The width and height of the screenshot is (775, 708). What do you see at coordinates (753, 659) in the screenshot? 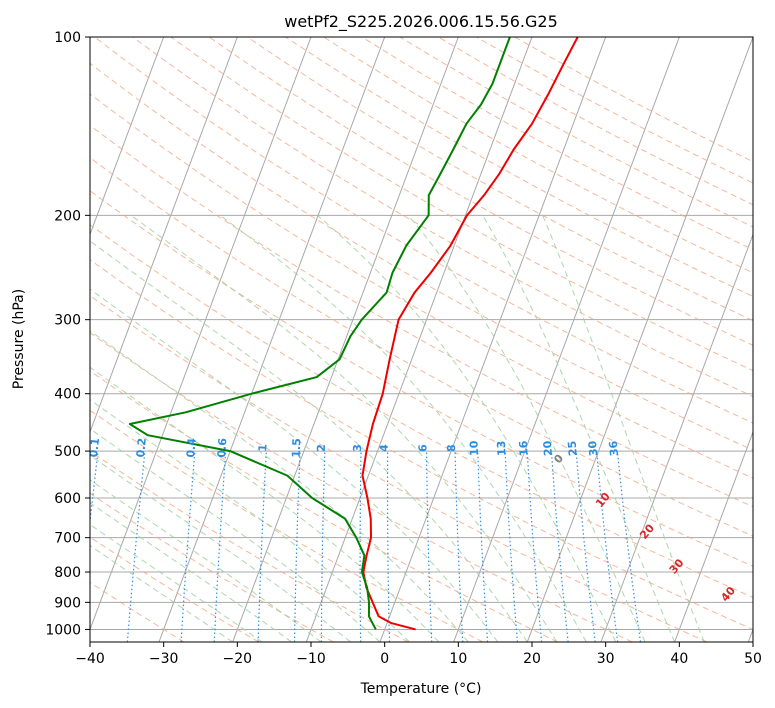
I see `x-tick-label: 50` at bounding box center [753, 659].